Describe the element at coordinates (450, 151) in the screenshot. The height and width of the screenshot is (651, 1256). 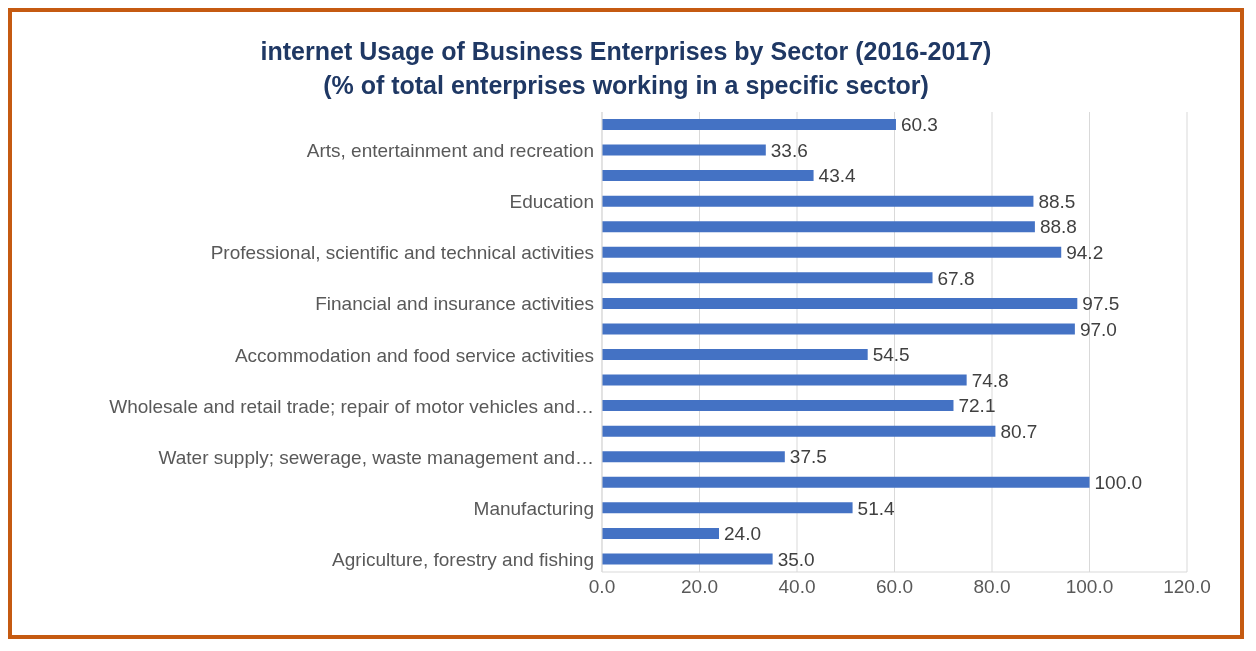
I see `y-tick-label: Arts, entertainment and recreation` at that location.